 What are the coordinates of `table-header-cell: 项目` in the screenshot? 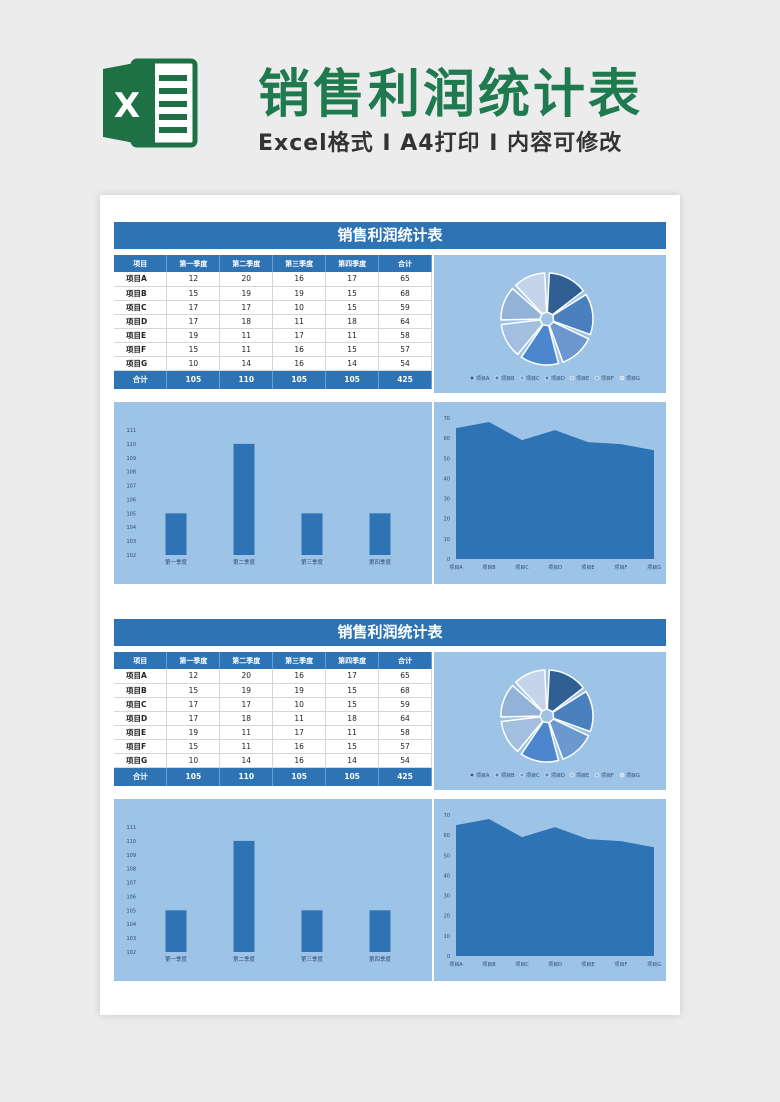 It's located at (141, 660).